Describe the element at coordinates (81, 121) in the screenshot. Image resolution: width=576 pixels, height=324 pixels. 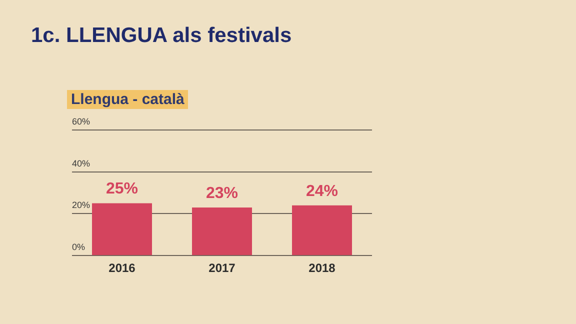
I see `y-tick-label: 60%` at that location.